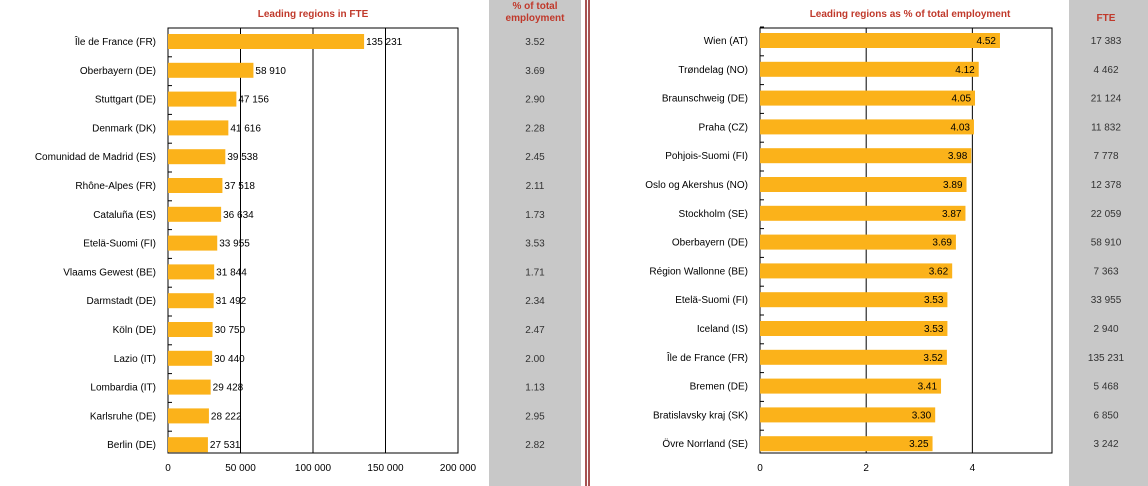 The width and height of the screenshot is (1148, 486). What do you see at coordinates (1106, 99) in the screenshot?
I see `right-side-value: 21 124` at bounding box center [1106, 99].